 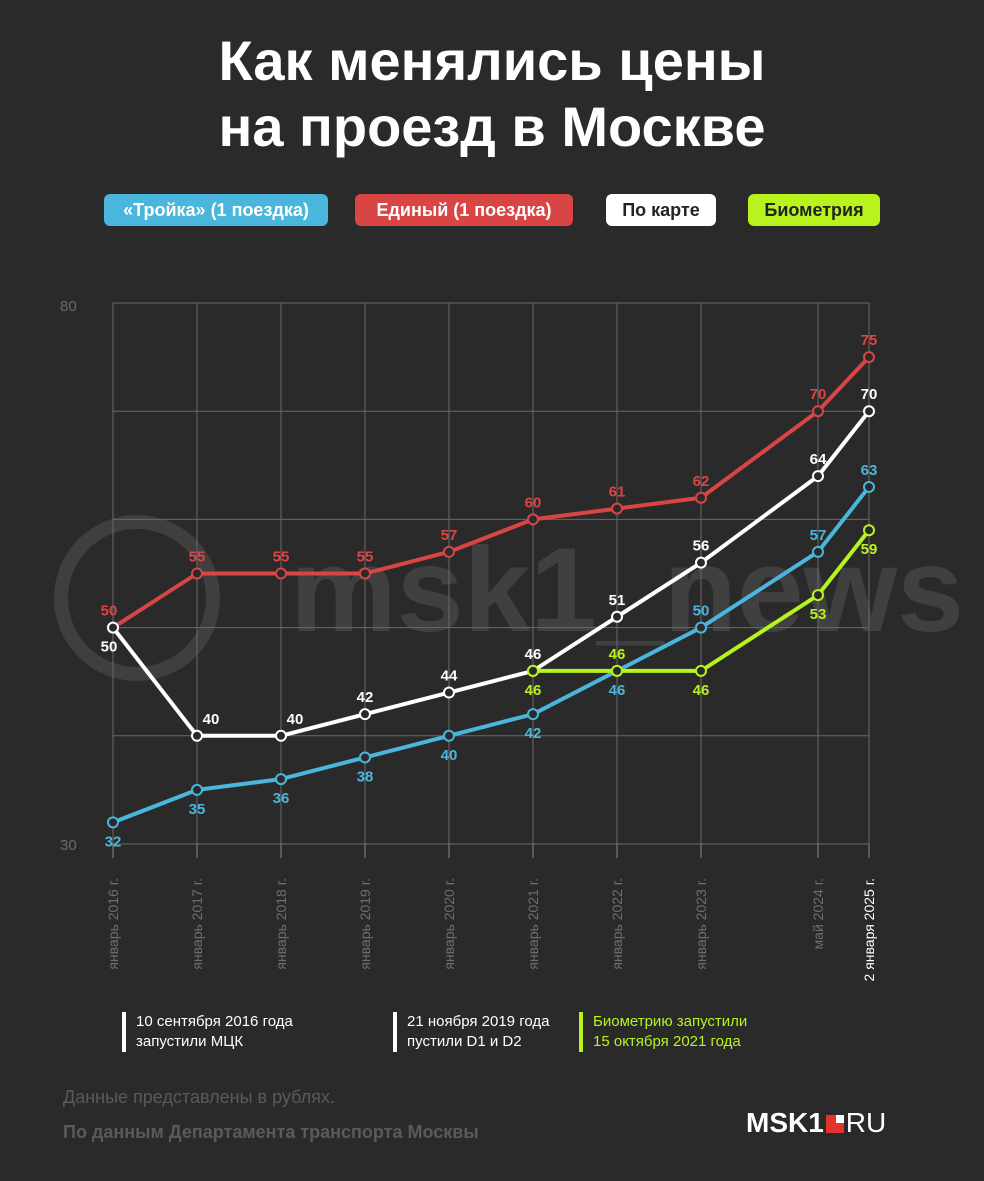 What do you see at coordinates (449, 676) in the screenshot?
I see `data-label: 44` at bounding box center [449, 676].